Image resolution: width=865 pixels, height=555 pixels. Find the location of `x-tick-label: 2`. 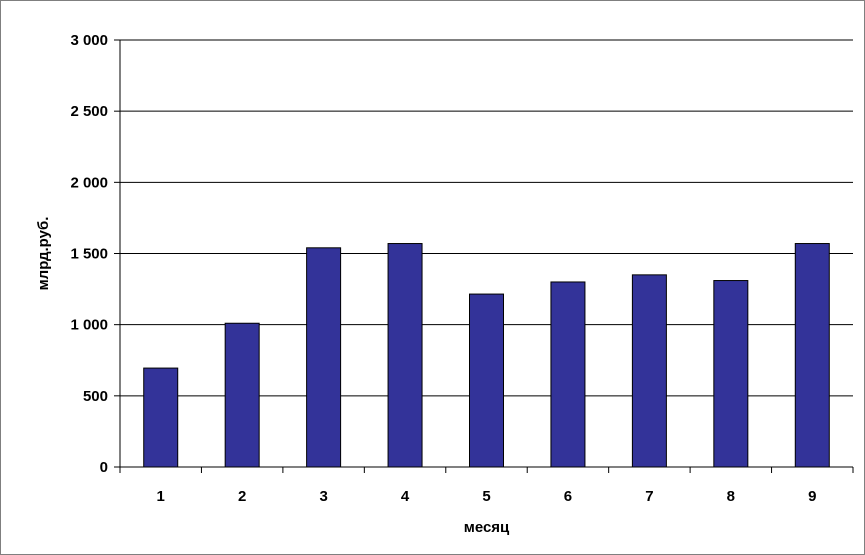

x-tick-label: 2 is located at coordinates (242, 496).